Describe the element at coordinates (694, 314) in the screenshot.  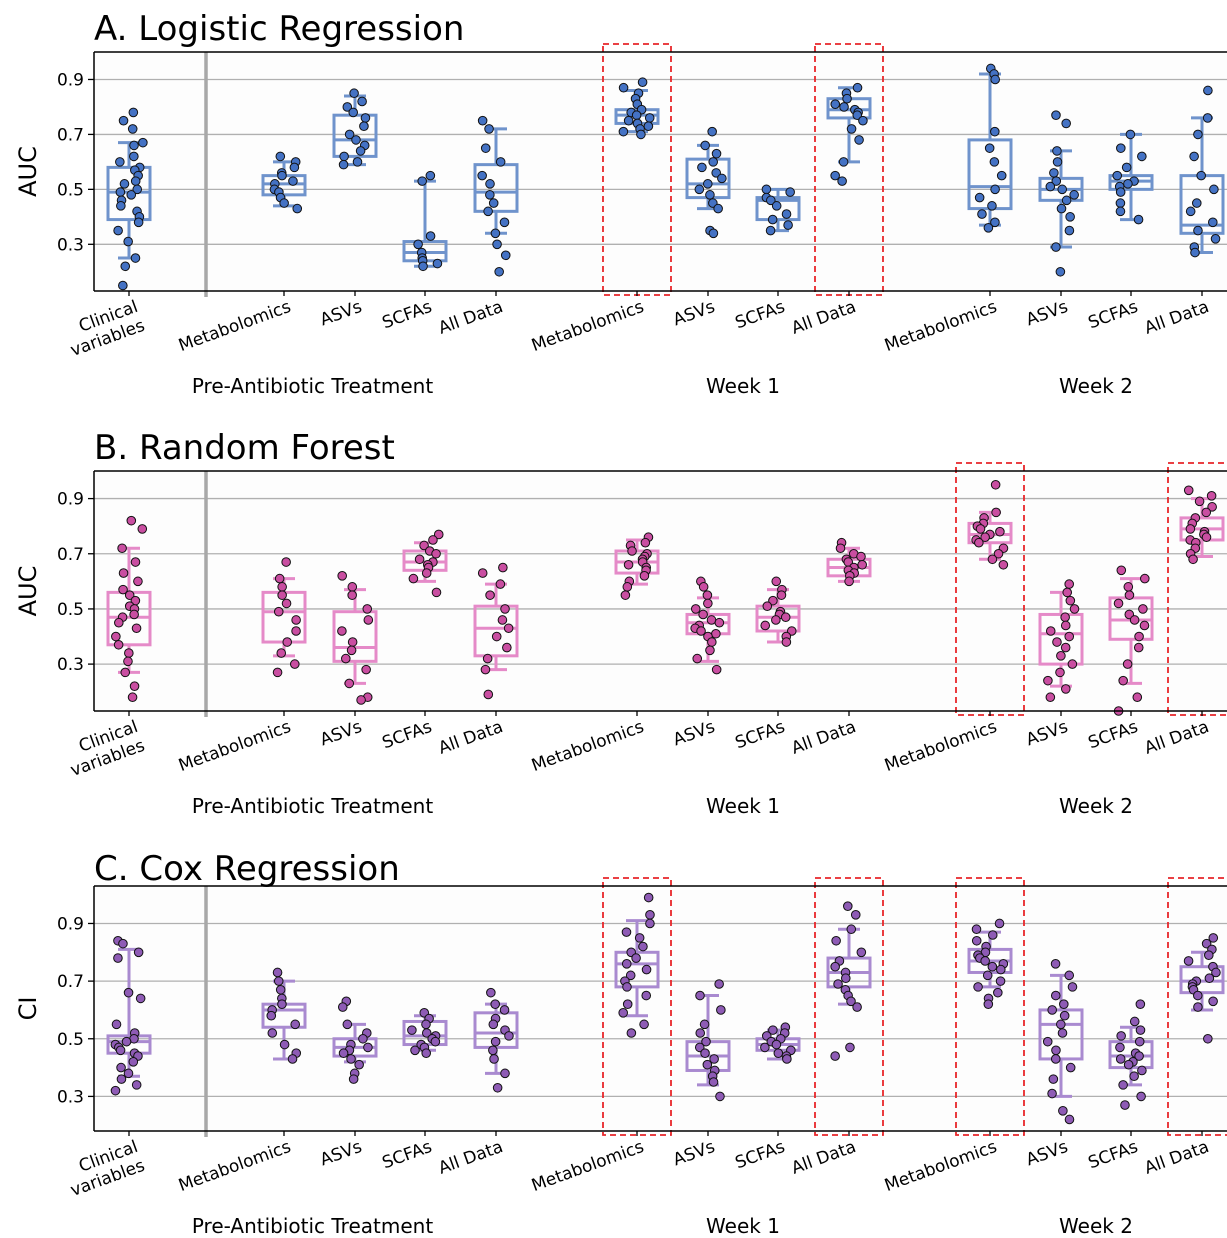
I see `x-tick-label: ASVs` at that location.